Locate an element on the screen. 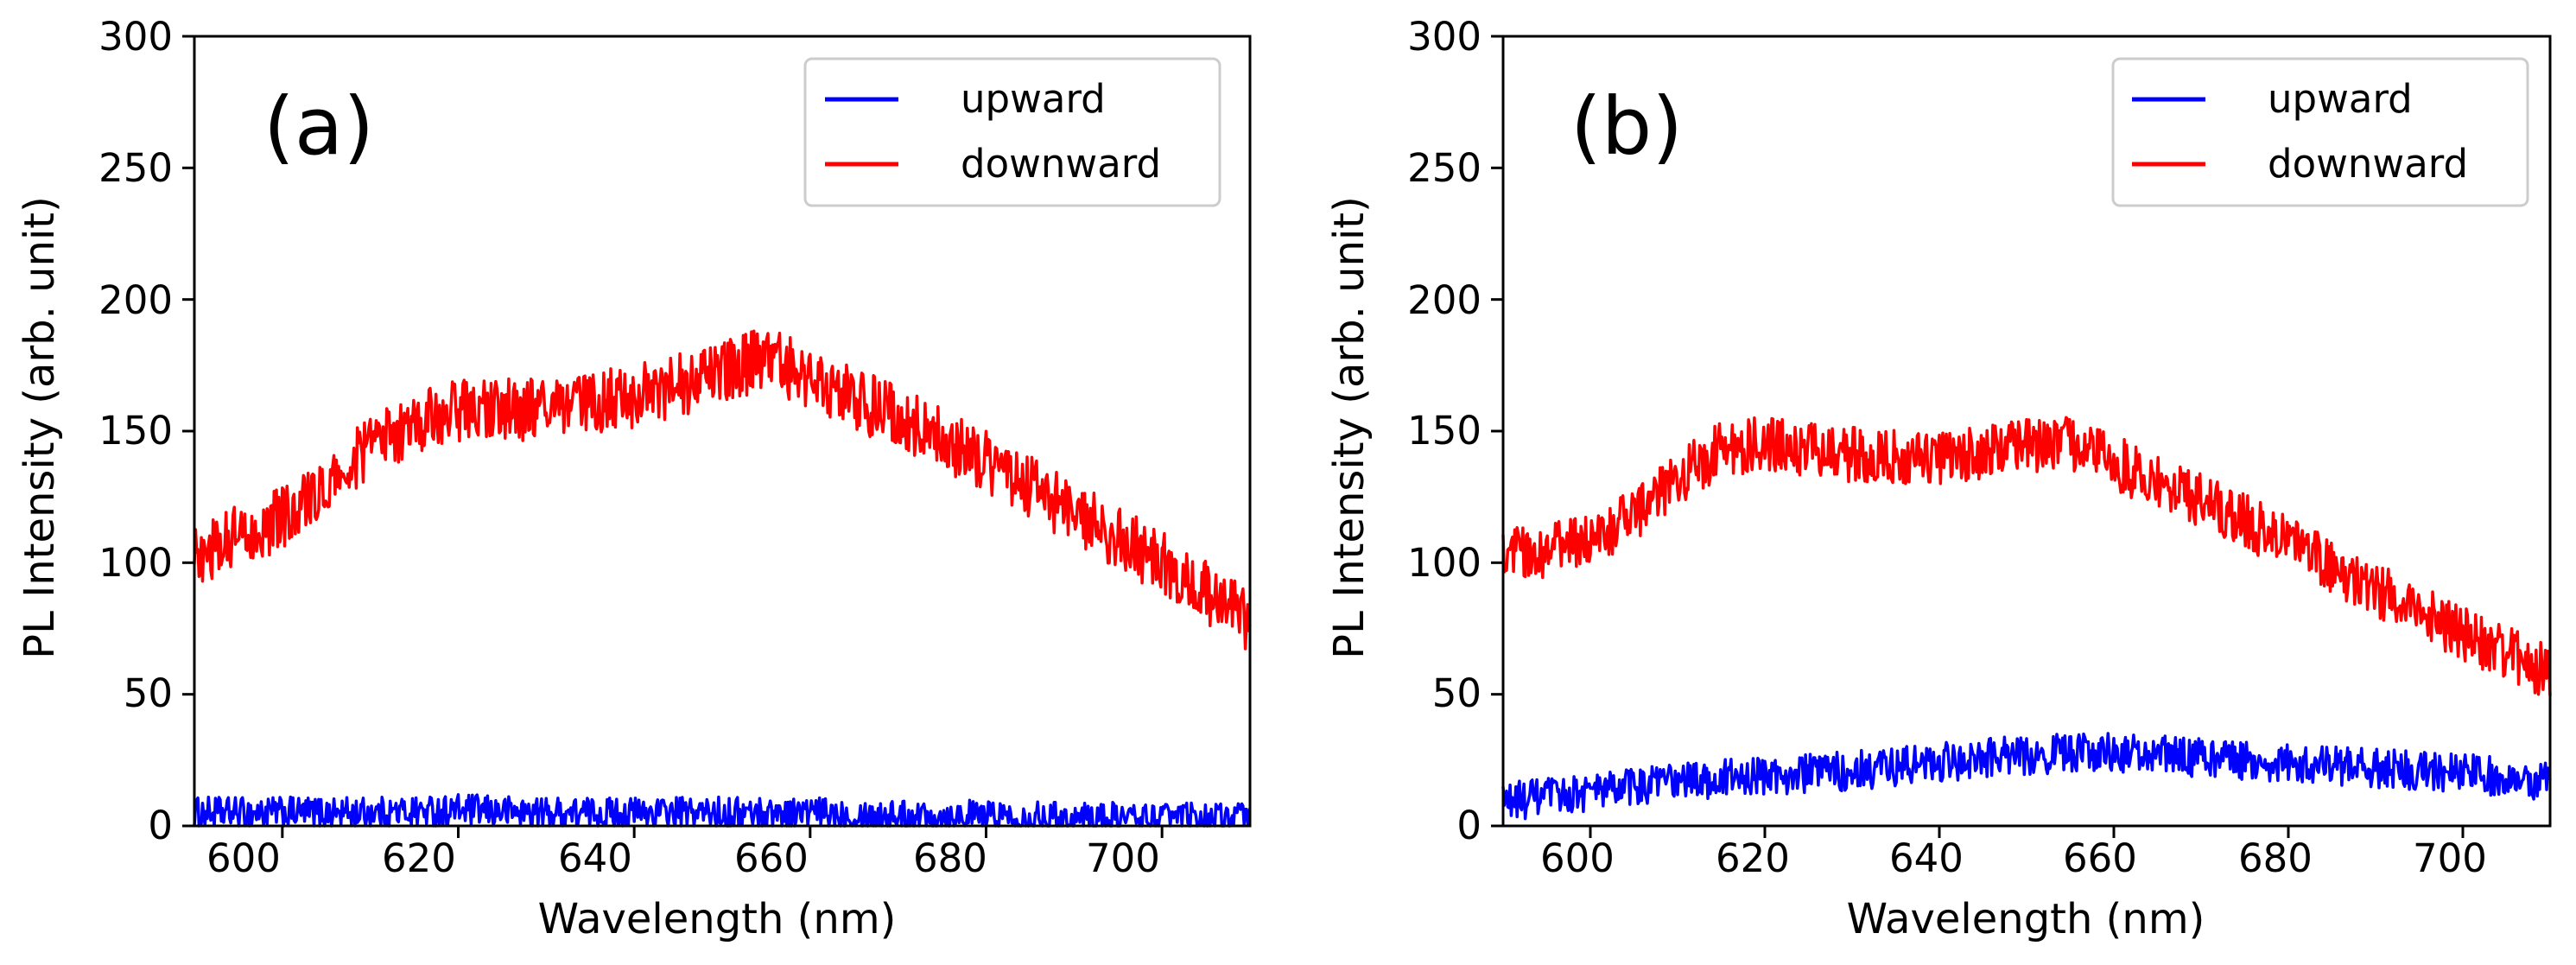 This screenshot has width=2576, height=965. panel-b-tick-label-x: 680 is located at coordinates (2275, 858).